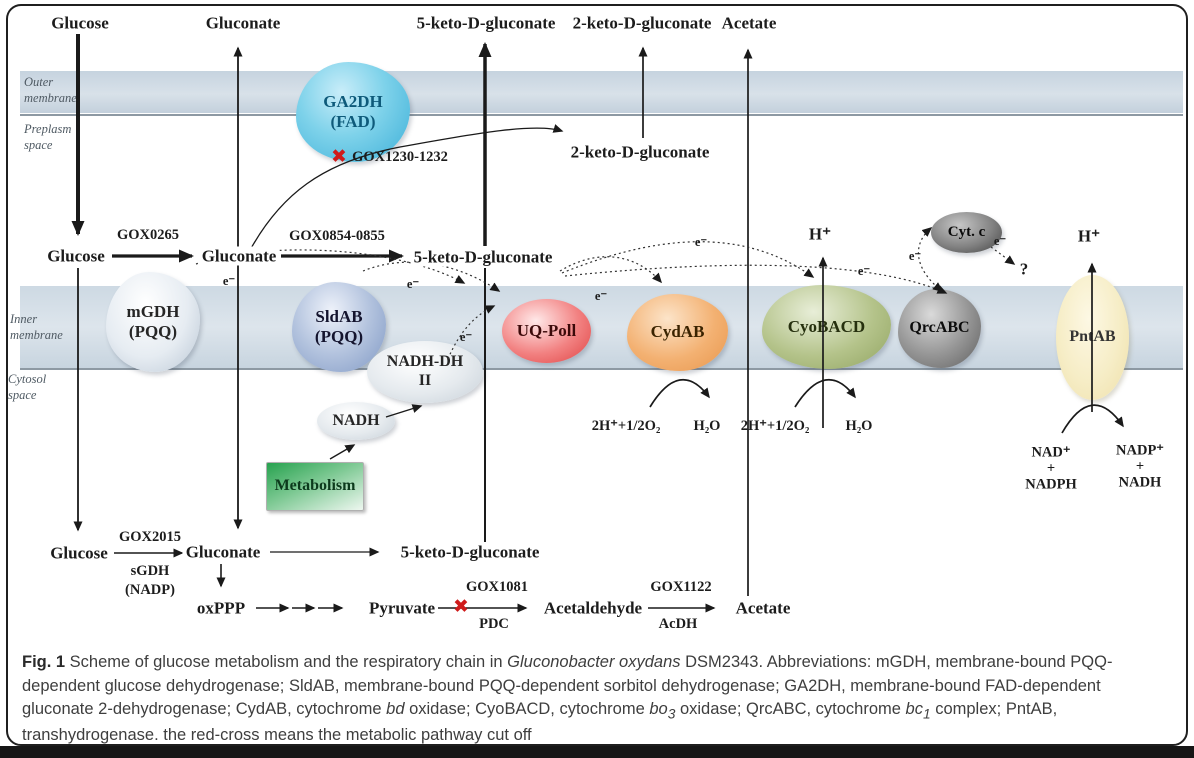 The image size is (1194, 758). Describe the element at coordinates (1000, 241) in the screenshot. I see `electron-label-8: e⁻` at that location.